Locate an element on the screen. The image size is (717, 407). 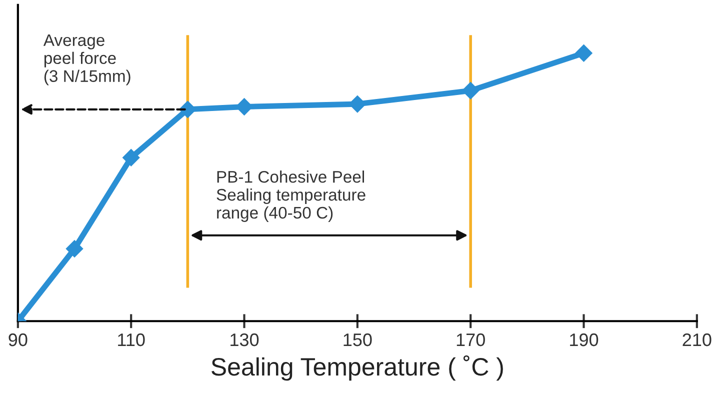
x-tick-label: 90 is located at coordinates (18, 339).